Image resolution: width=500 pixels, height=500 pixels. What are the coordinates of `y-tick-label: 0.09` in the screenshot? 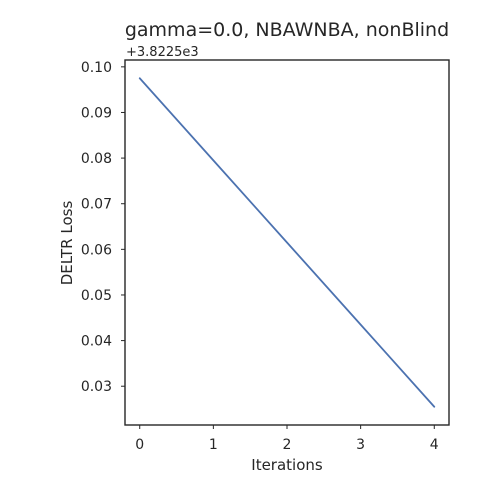 It's located at (96, 113).